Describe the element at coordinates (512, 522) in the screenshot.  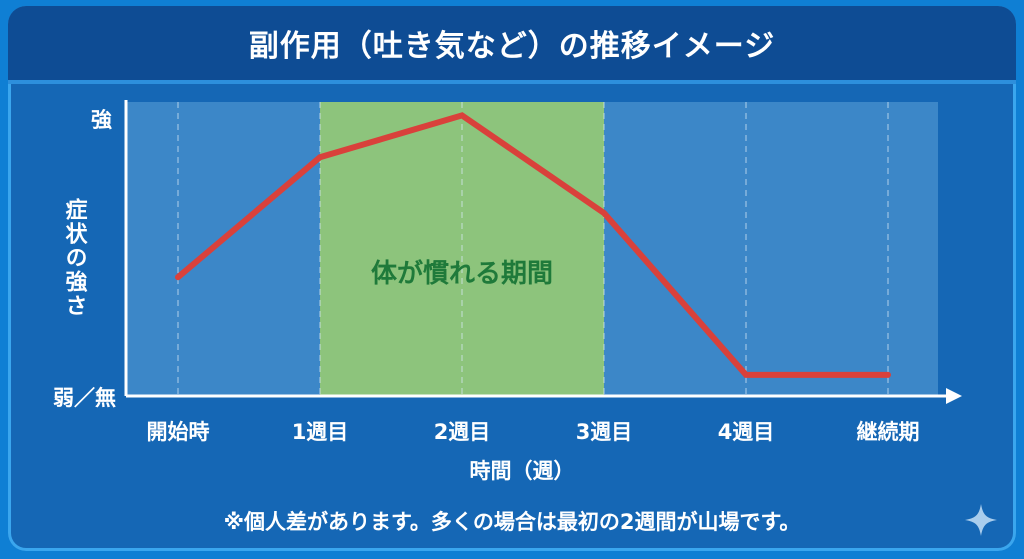
I see `footnote: ※個人差があります。多くの場合は最初の2週間が山場です。` at that location.